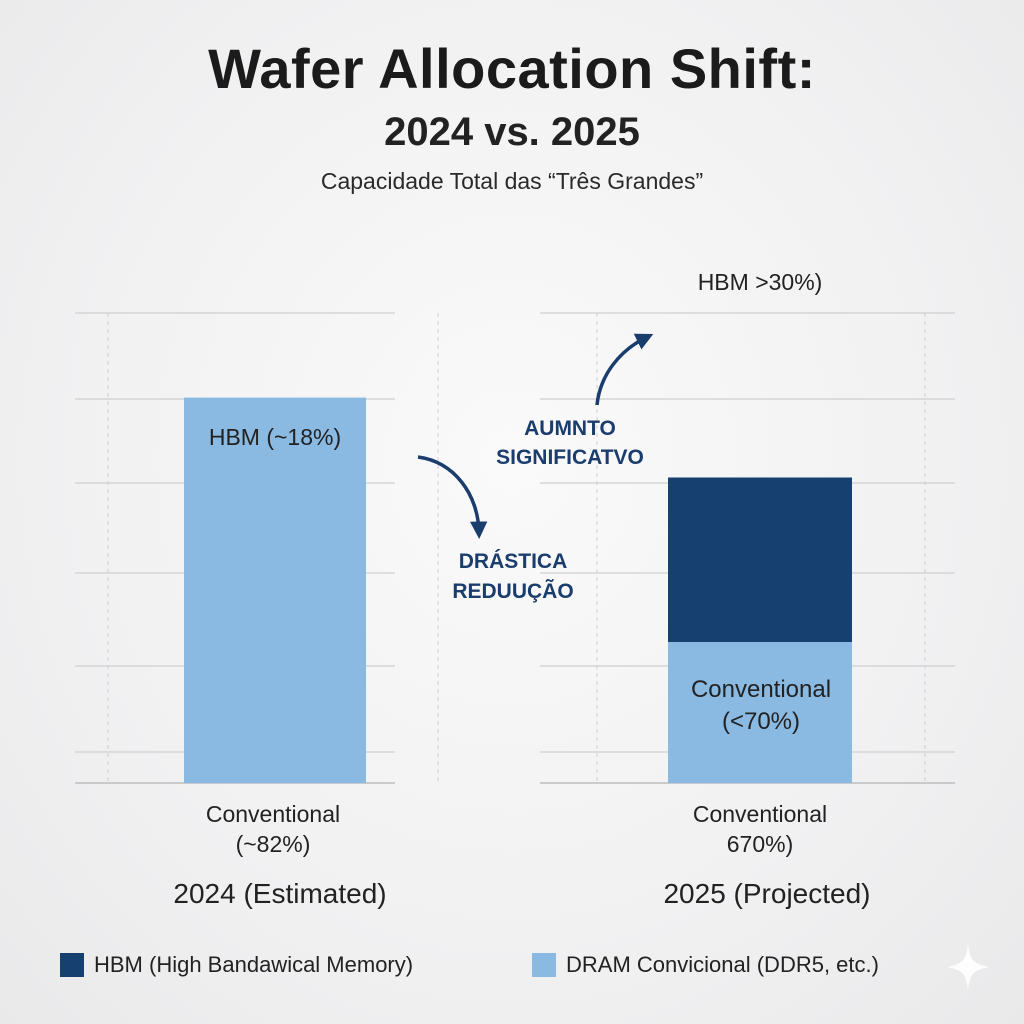  I want to click on annotation-text: AUMNTO, so click(570, 428).